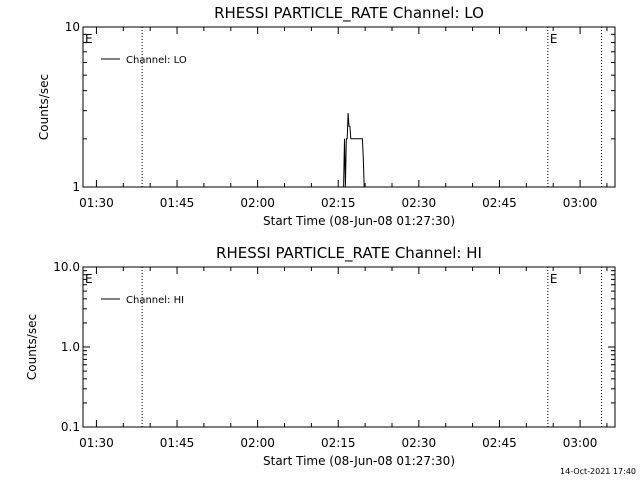  Describe the element at coordinates (156, 60) in the screenshot. I see `legend-label: Channel: LO` at that location.